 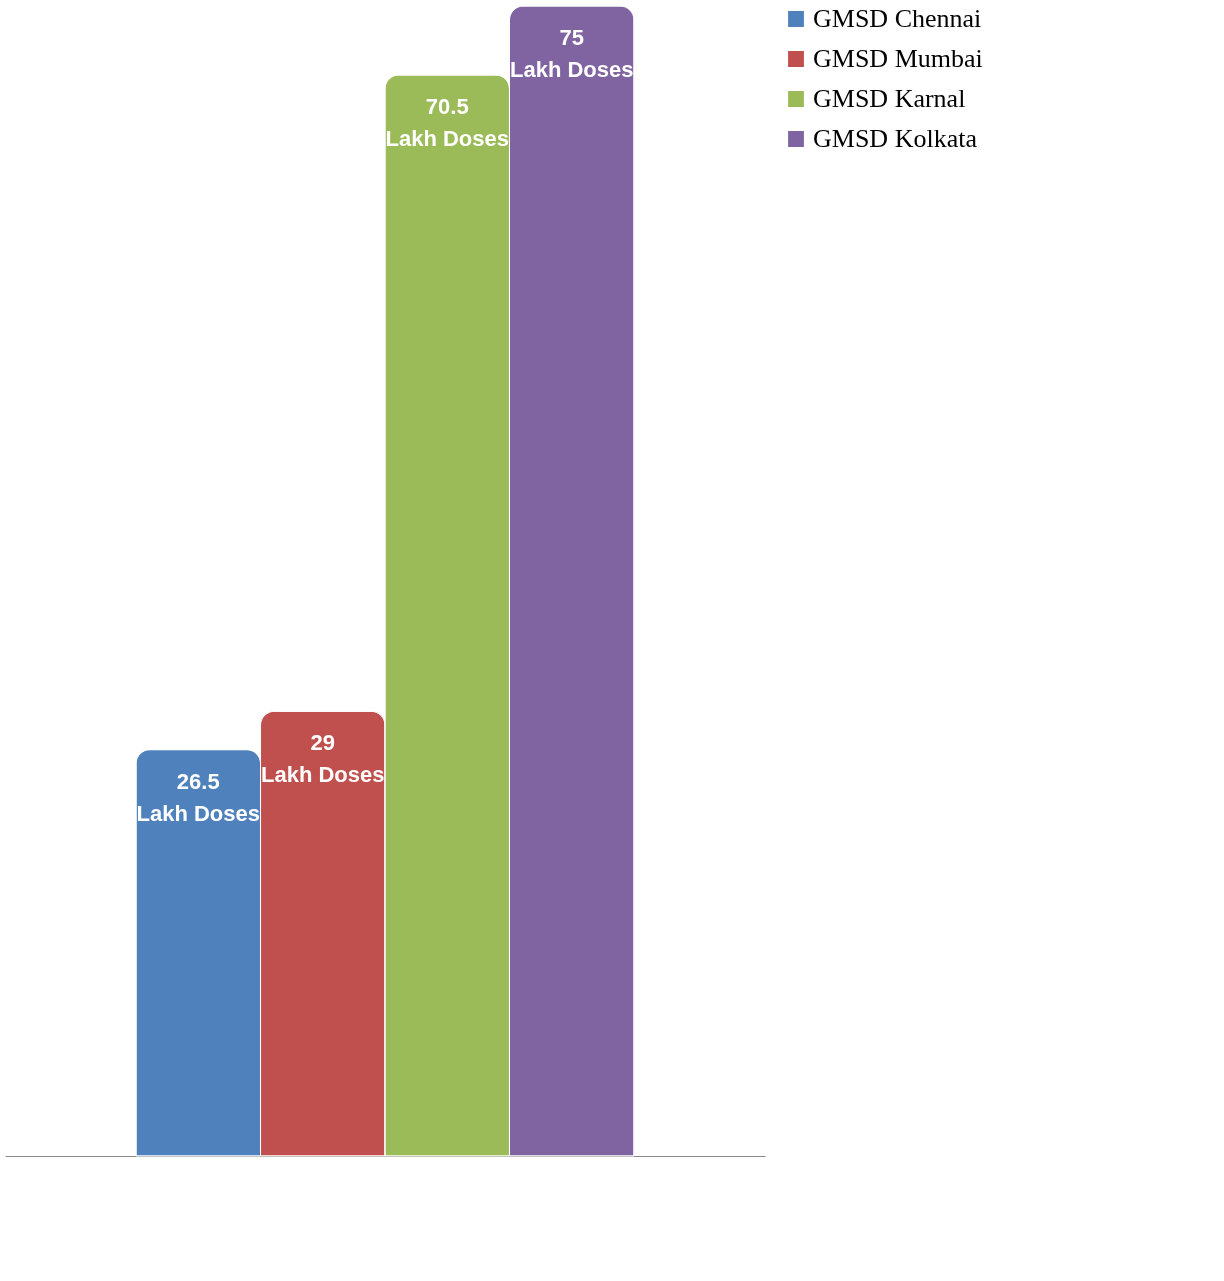 What do you see at coordinates (898, 58) in the screenshot?
I see `legend-label: GMSD Mumbai` at bounding box center [898, 58].